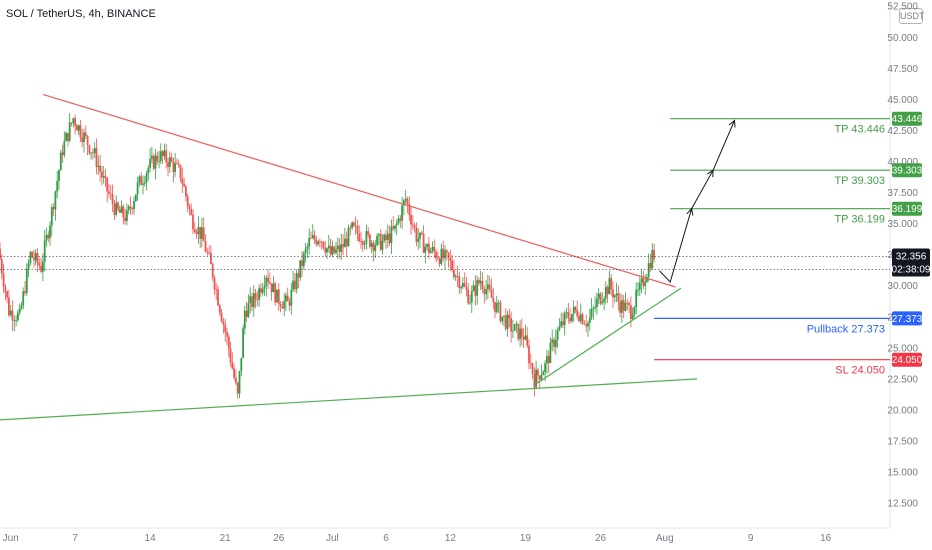 This screenshot has width=932, height=550. Describe the element at coordinates (349, 399) in the screenshot. I see `trendline-long-support` at that location.